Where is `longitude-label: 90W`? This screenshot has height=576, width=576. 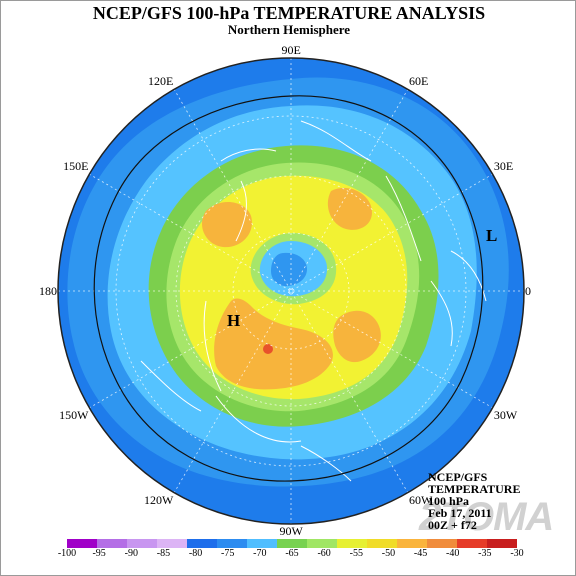
longitude-label: 90W is located at coordinates (291, 531).